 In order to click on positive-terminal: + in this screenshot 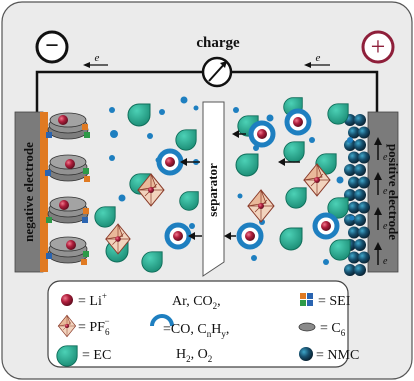, I will do `click(378, 47)`.